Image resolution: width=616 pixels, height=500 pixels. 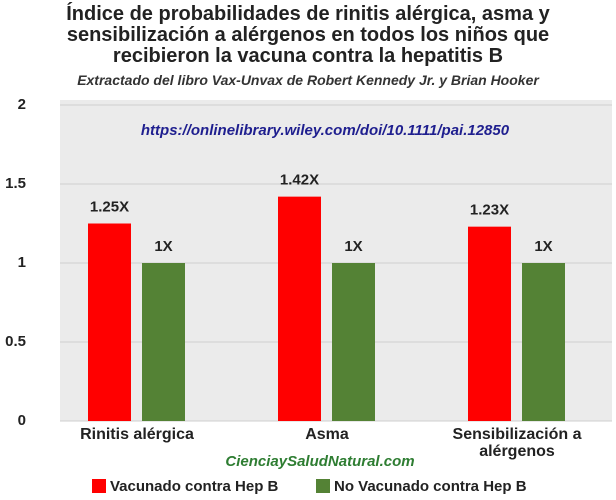 What do you see at coordinates (137, 434) in the screenshot?
I see `x-tick-label: Rinitis alérgica` at bounding box center [137, 434].